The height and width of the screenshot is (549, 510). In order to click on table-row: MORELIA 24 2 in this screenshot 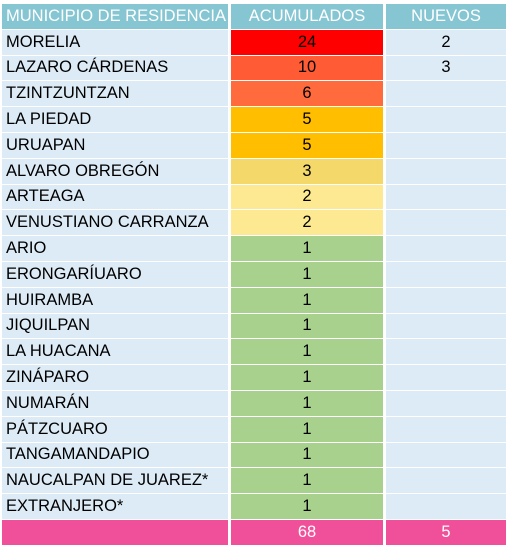, I will do `click(254, 42)`.